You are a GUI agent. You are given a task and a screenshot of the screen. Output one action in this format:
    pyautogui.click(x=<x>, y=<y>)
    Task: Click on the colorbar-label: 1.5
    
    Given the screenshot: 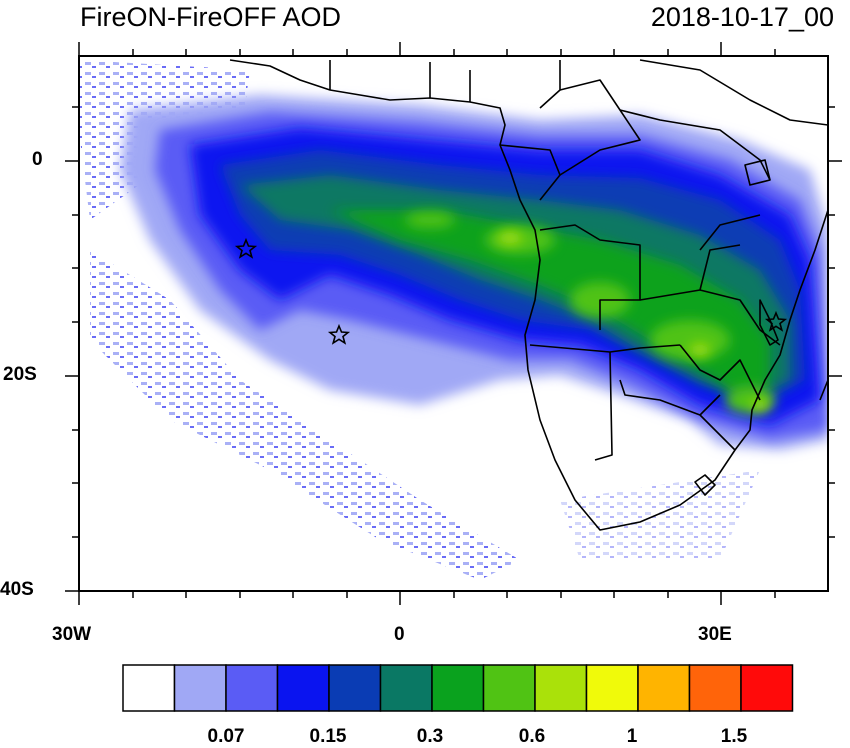 What is the action you would take?
    pyautogui.click(x=734, y=736)
    